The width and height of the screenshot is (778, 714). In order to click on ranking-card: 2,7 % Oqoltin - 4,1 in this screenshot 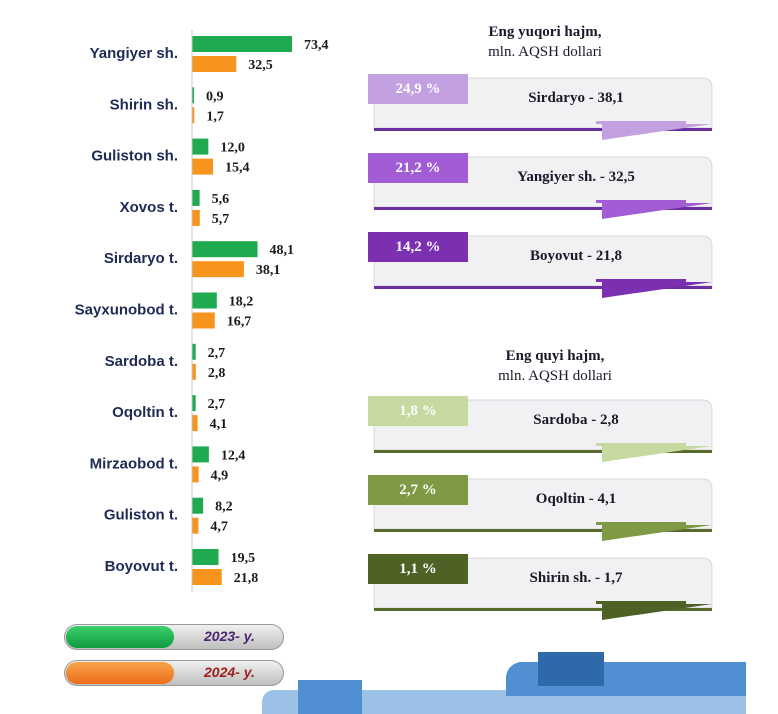, I will do `click(541, 509)`.